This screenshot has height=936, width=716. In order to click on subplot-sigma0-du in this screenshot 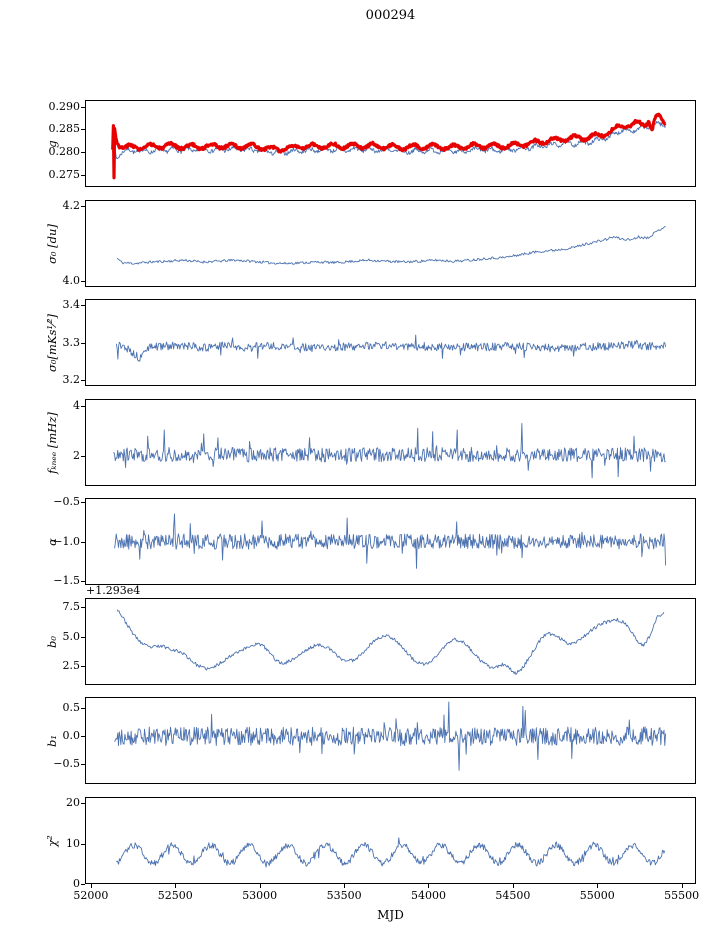, I will do `click(390, 243)`.